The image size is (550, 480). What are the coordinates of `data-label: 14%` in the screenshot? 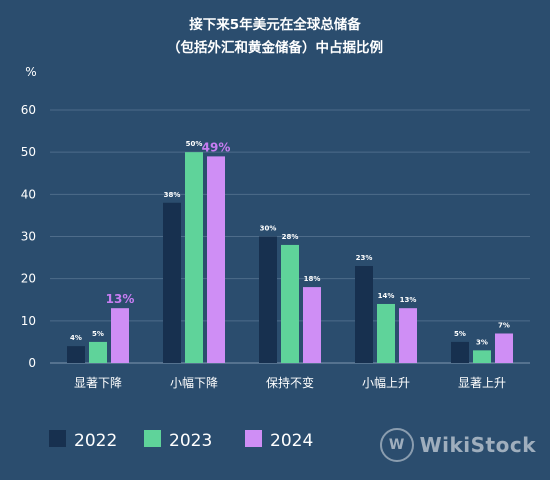 It's located at (386, 296).